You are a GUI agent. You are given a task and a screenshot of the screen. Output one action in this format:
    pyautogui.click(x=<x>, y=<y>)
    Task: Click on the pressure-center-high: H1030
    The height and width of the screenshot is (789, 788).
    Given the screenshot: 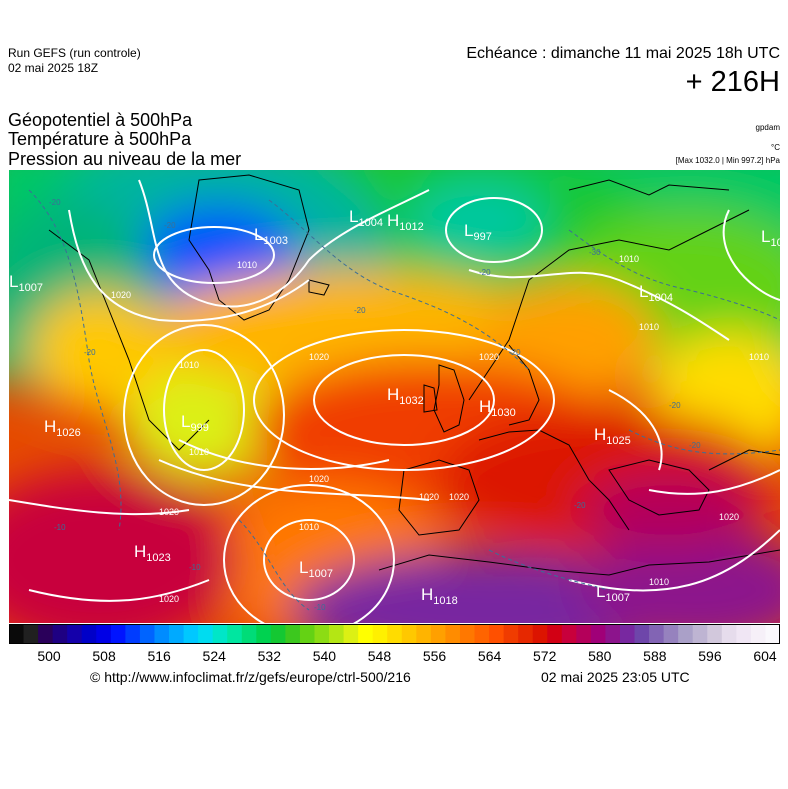 What is the action you would take?
    pyautogui.click(x=497, y=408)
    